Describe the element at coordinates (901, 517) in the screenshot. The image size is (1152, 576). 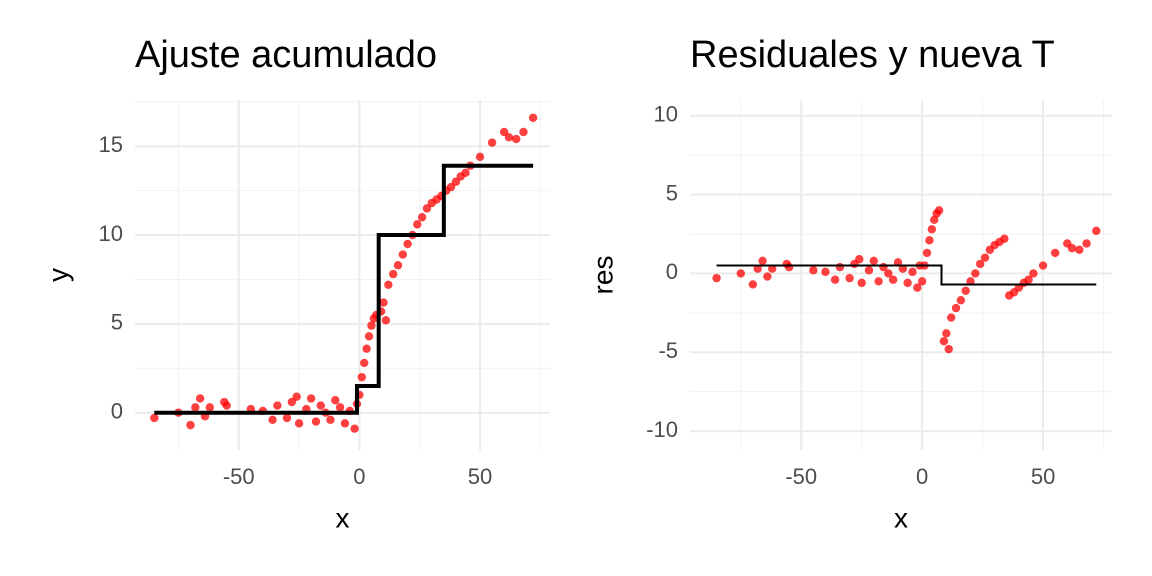
I see `x-axis-label: x` at that location.